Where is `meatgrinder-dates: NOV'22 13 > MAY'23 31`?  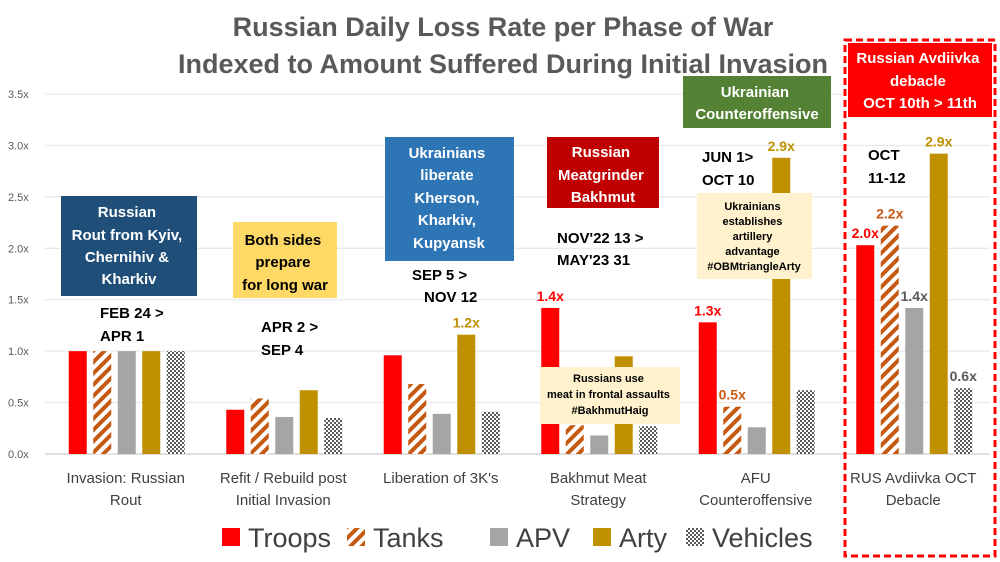
meatgrinder-dates: NOV'22 13 > MAY'23 31 is located at coordinates (602, 249).